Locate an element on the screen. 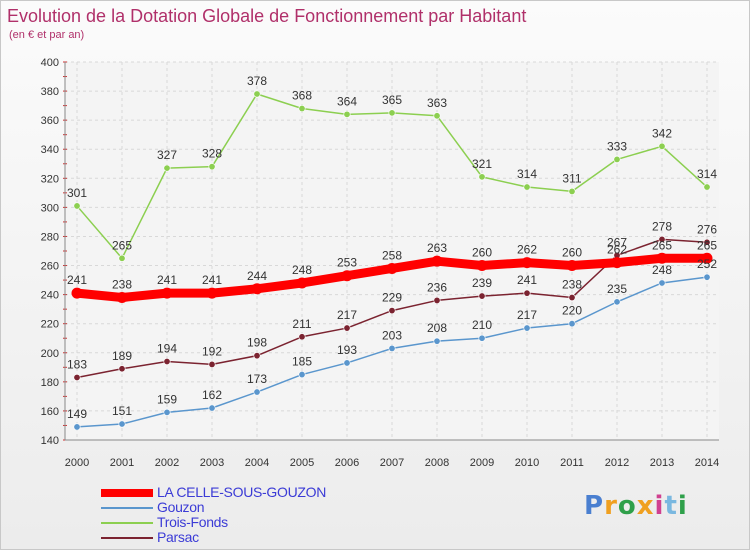 The image size is (750, 550). y-tick-label: 400 is located at coordinates (50, 63).